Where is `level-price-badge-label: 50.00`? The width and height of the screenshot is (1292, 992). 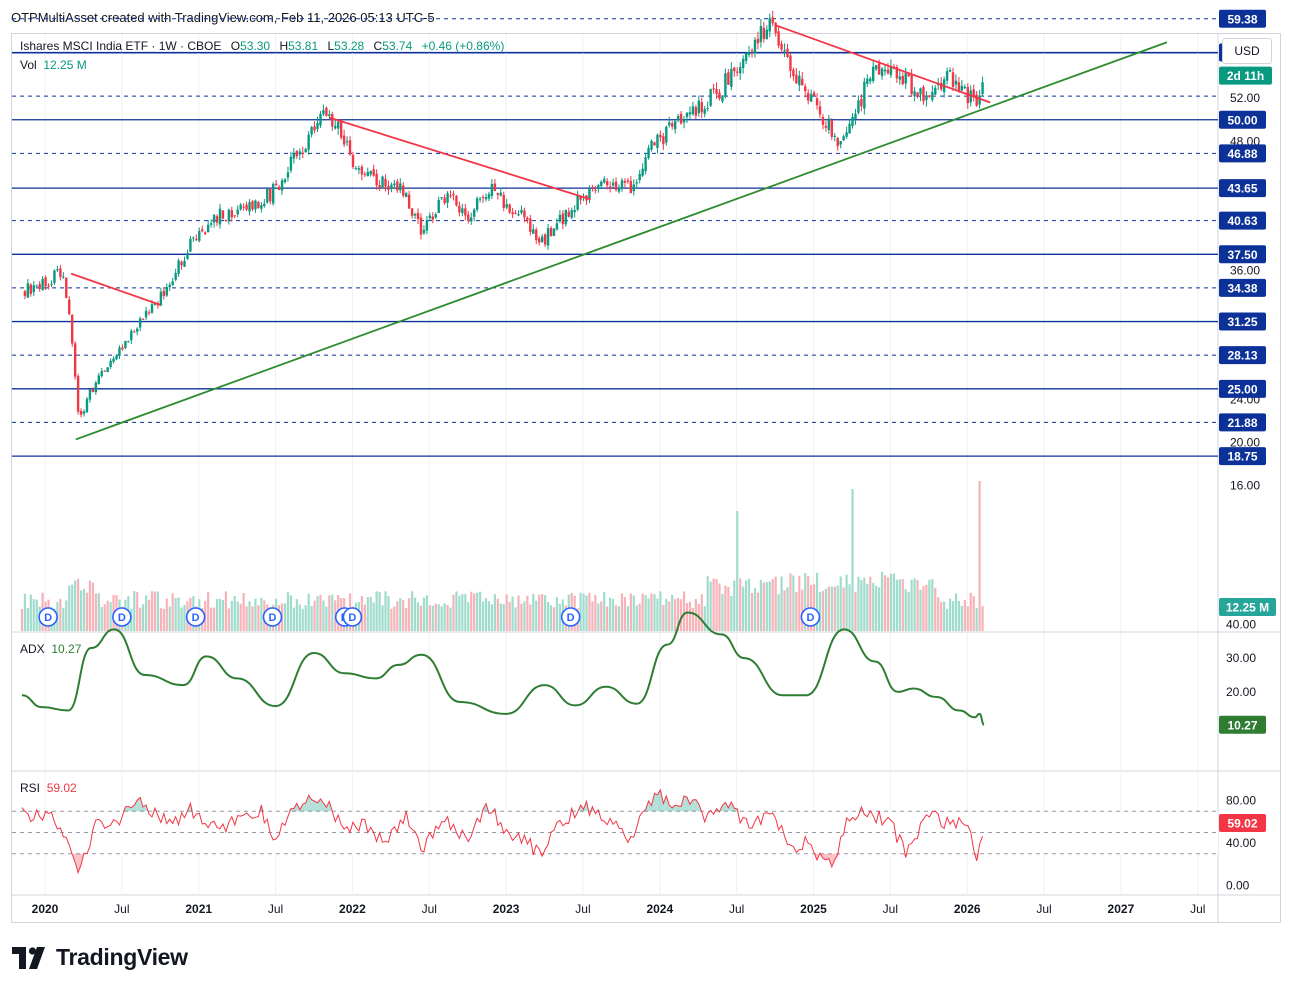 level-price-badge-label: 50.00 is located at coordinates (1242, 120).